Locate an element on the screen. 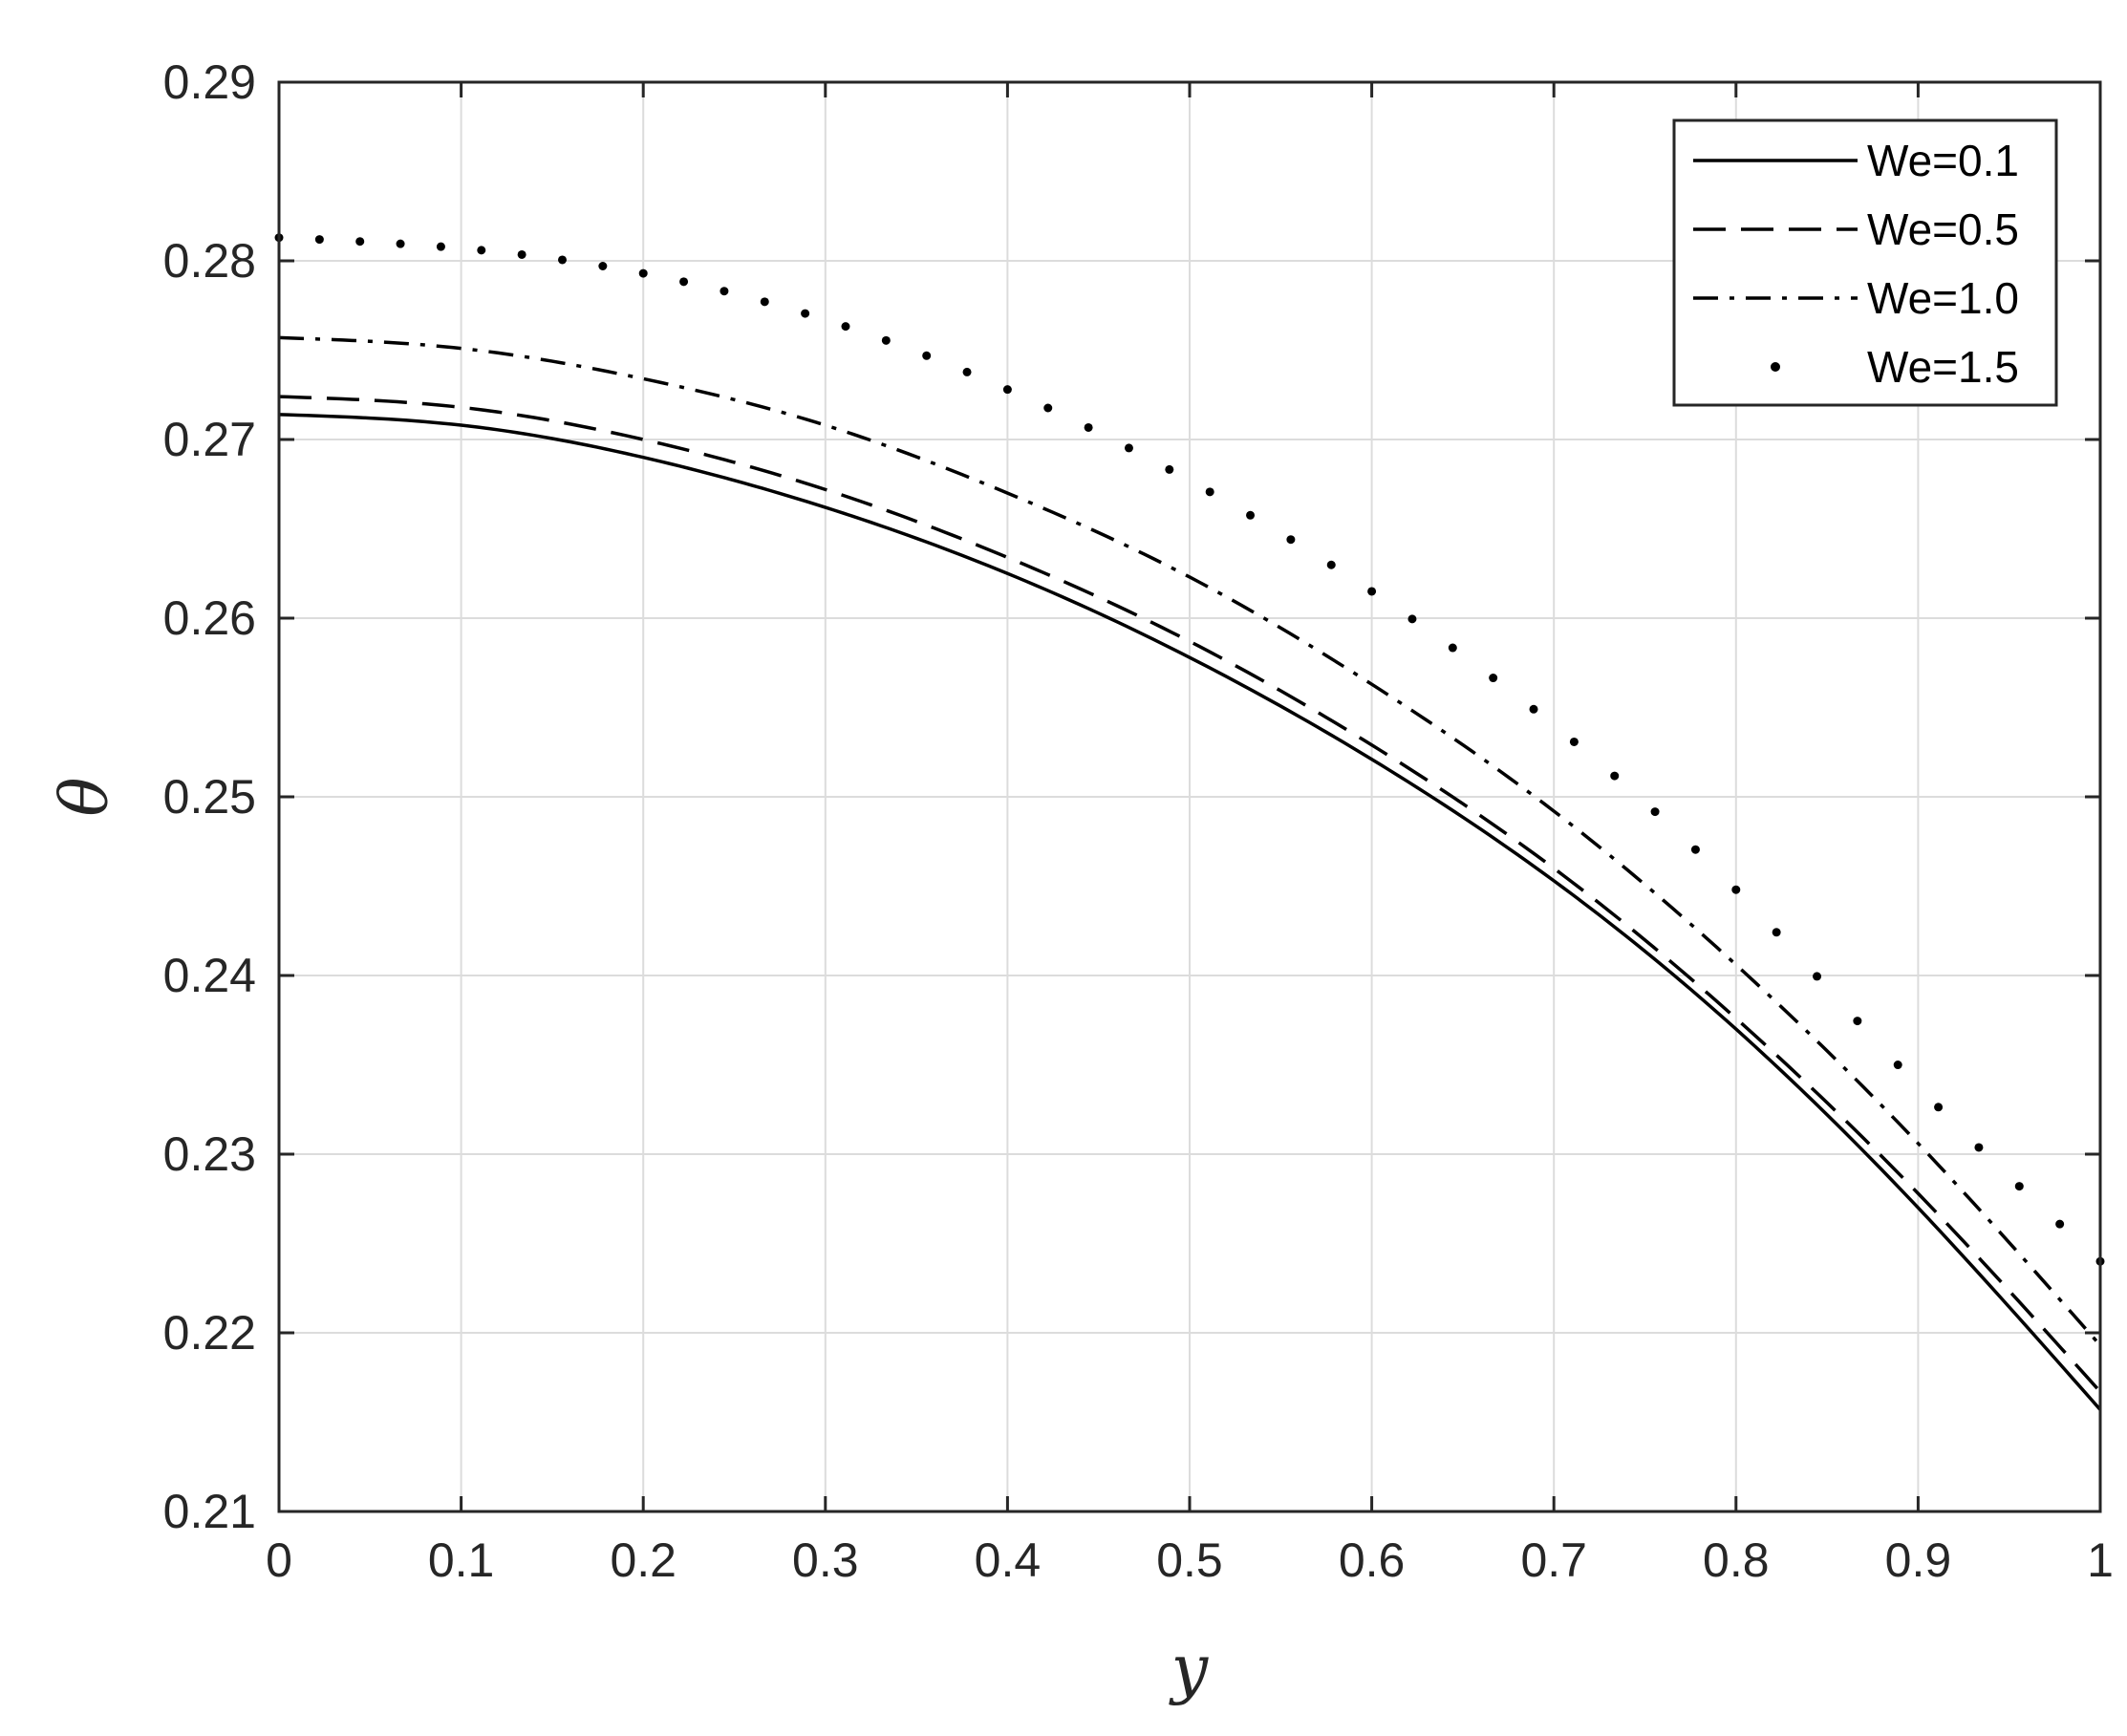  legend-label: We=0.5 is located at coordinates (1943, 229).